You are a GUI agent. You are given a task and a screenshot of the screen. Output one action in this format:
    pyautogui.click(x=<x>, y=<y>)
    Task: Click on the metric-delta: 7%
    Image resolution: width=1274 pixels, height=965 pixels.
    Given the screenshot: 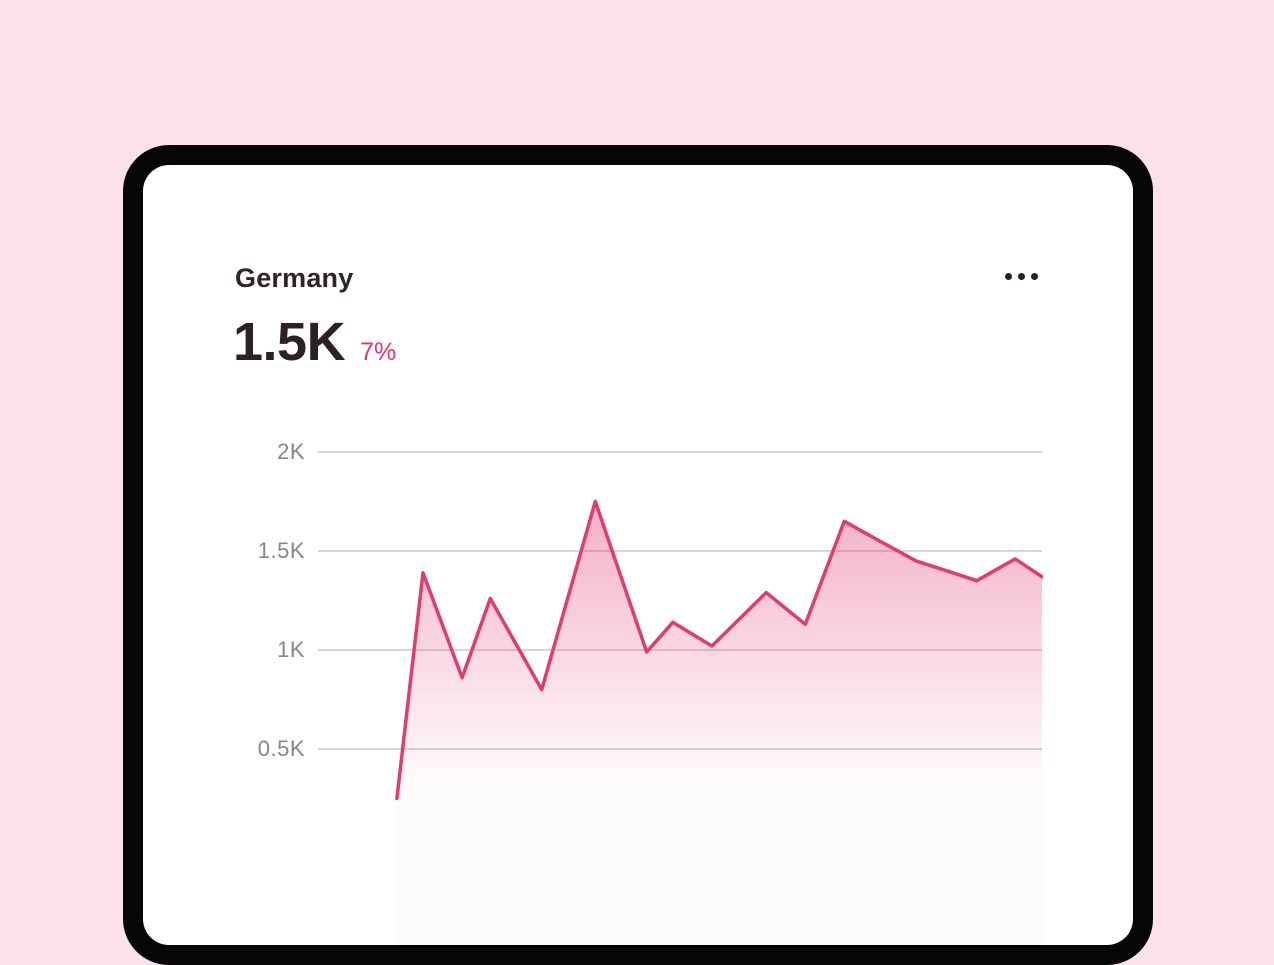 What is the action you would take?
    pyautogui.click(x=378, y=352)
    